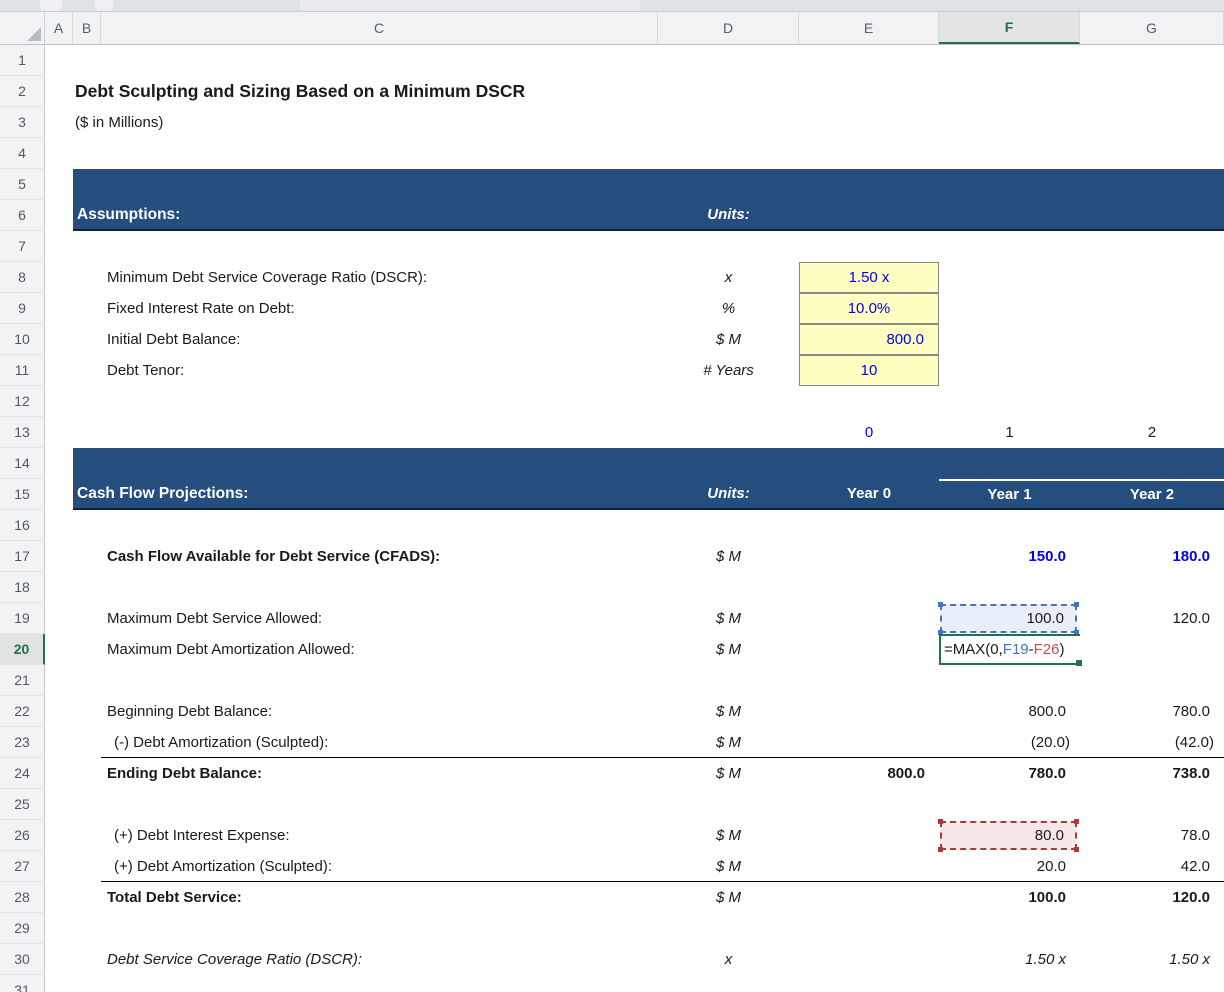 This screenshot has width=1224, height=992. Describe the element at coordinates (235, 959) in the screenshot. I see `dscr-label: Debt Service Coverage Ratio (DSCR):` at that location.